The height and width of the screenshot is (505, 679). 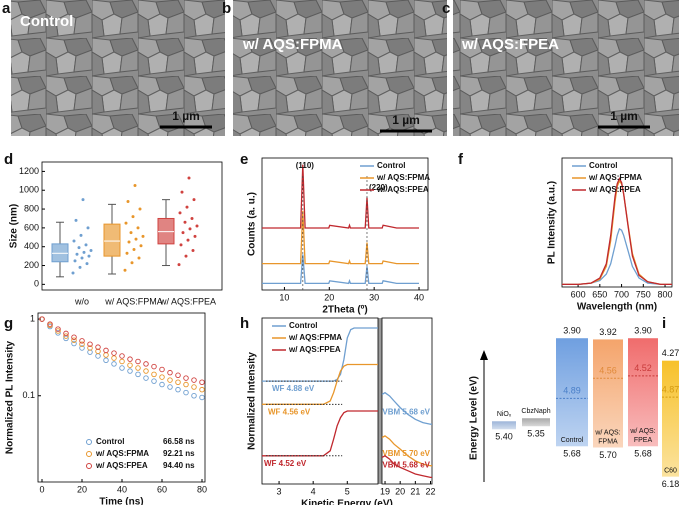 I want to click on x-tick-label: 10, so click(x=284, y=297).